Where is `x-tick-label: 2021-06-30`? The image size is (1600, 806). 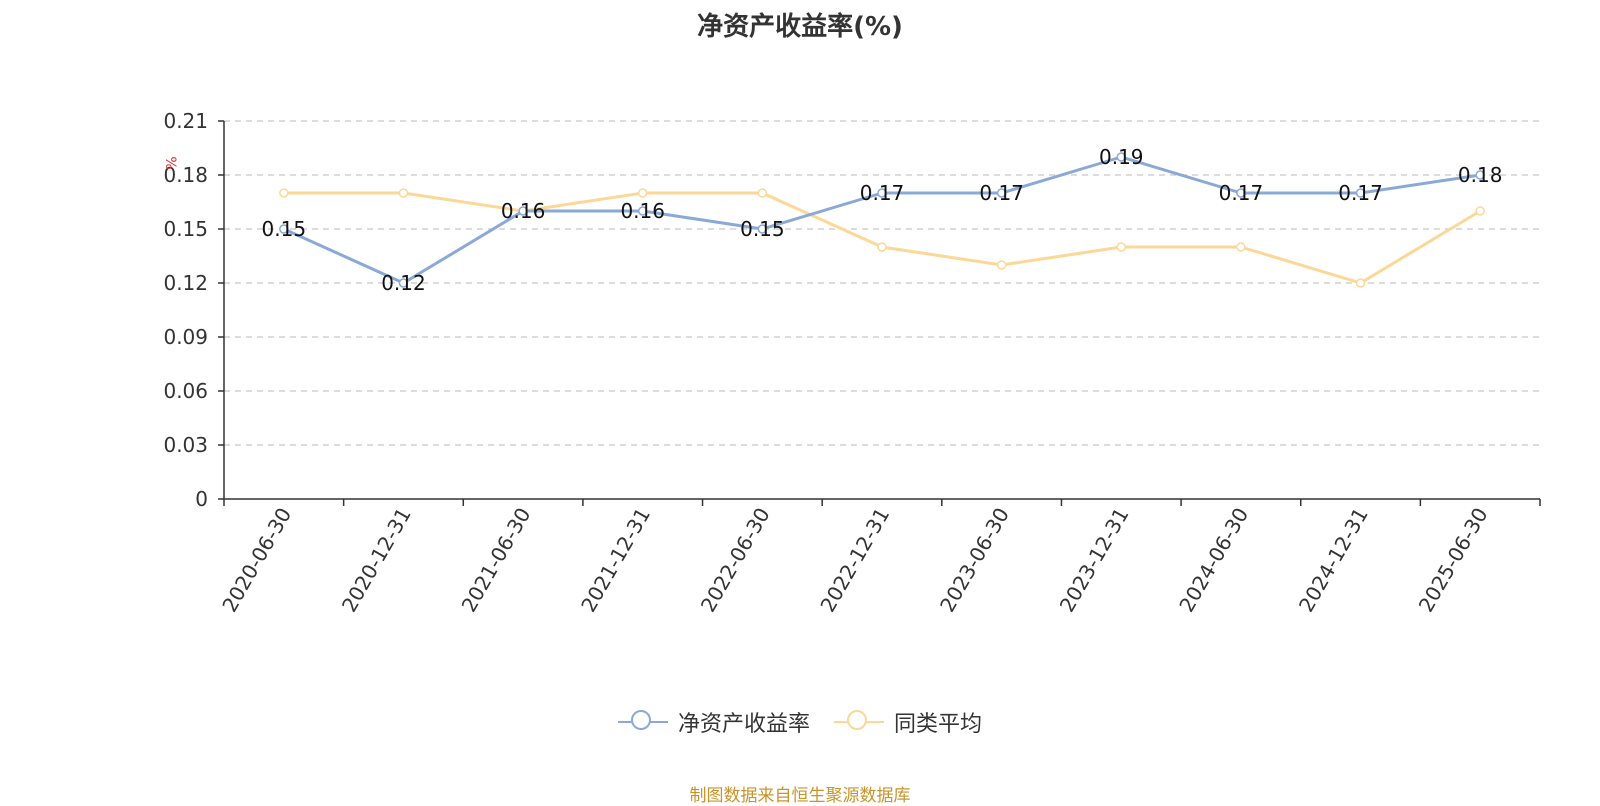 x-tick-label: 2021-06-30 is located at coordinates (496, 560).